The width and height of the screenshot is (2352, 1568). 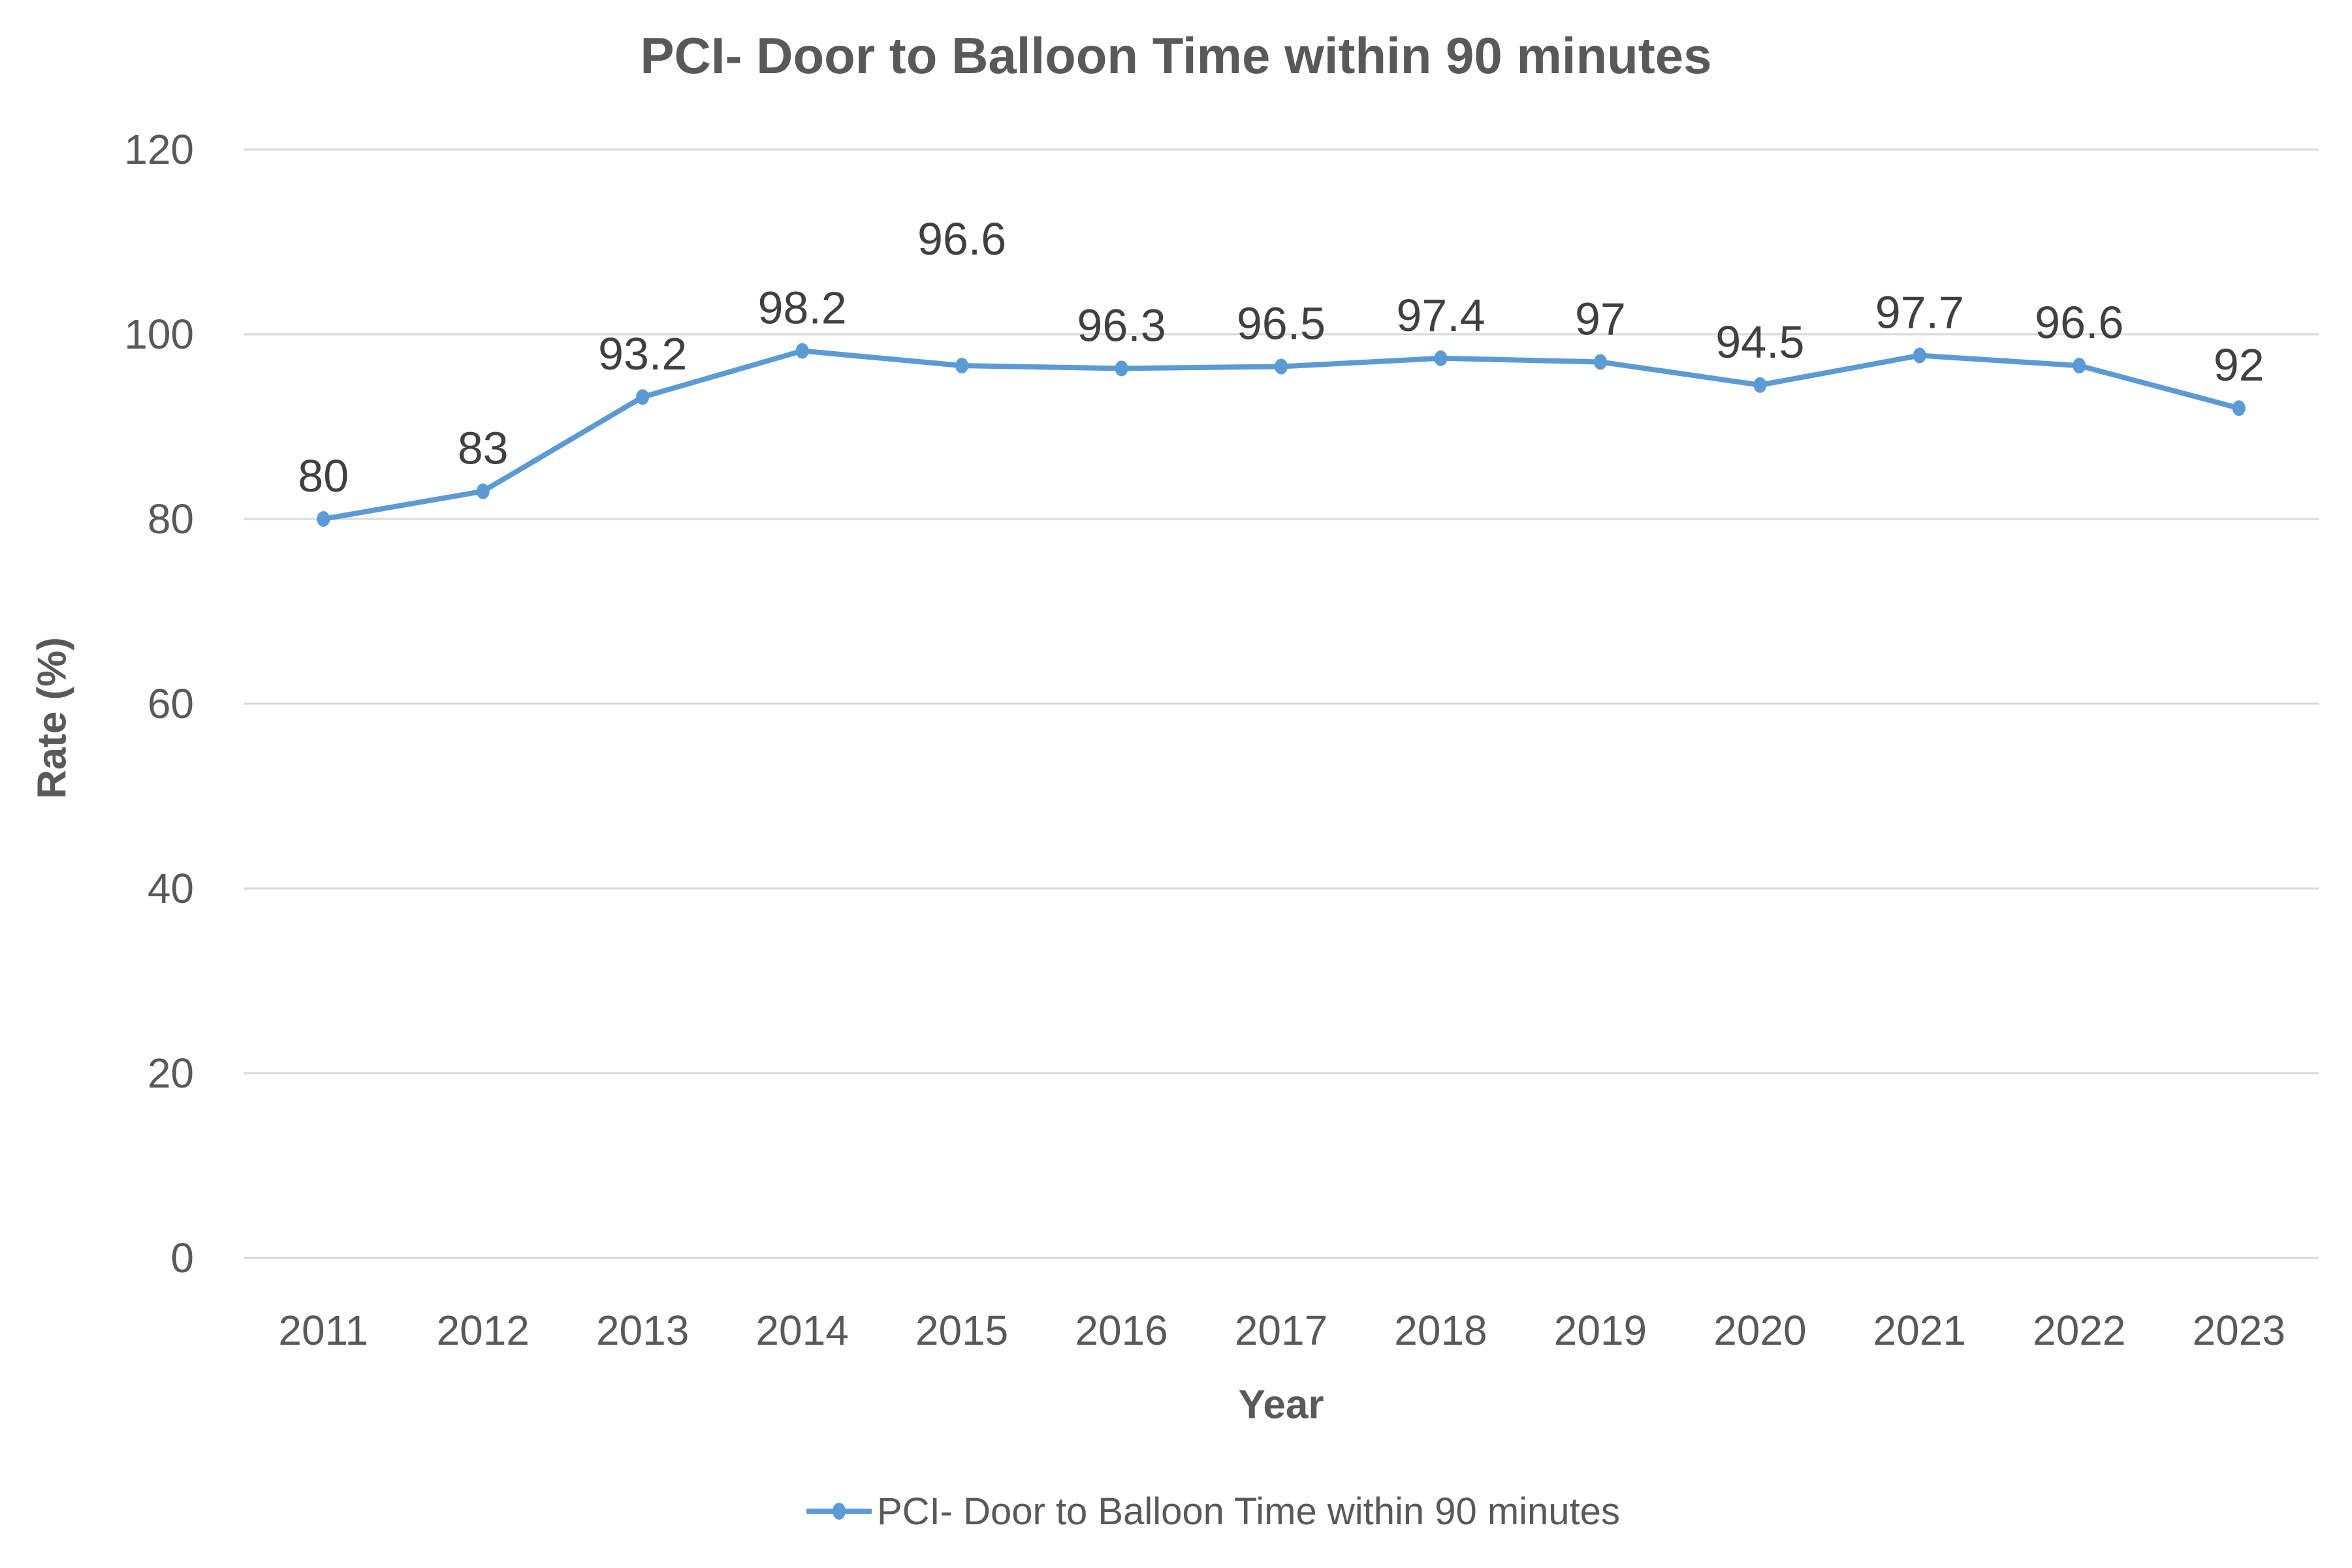 What do you see at coordinates (1281, 323) in the screenshot?
I see `data-label: 96.5` at bounding box center [1281, 323].